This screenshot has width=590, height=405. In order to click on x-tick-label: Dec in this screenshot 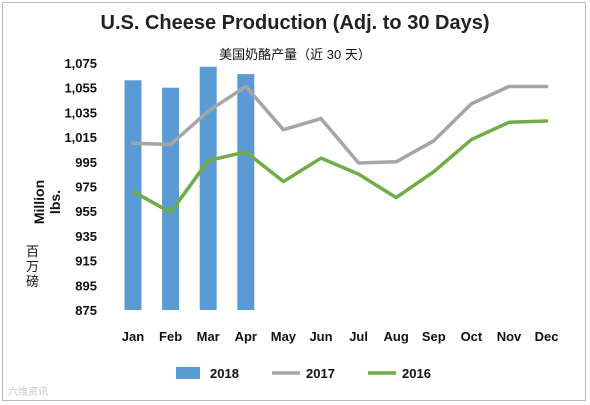, I will do `click(547, 336)`.